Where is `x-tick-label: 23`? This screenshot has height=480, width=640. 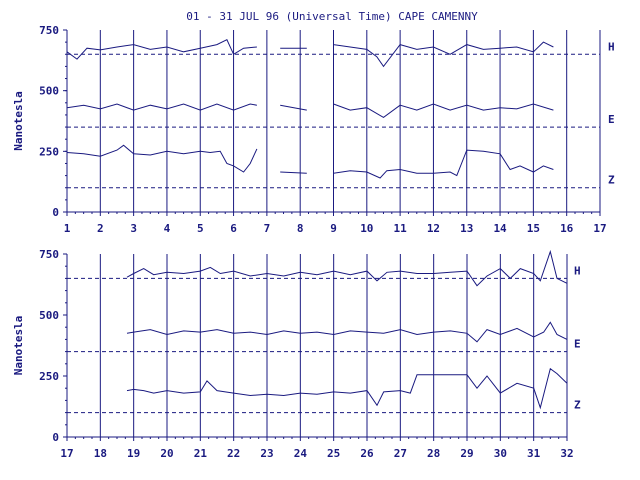
x-tick-label: 23 is located at coordinates (266, 453).